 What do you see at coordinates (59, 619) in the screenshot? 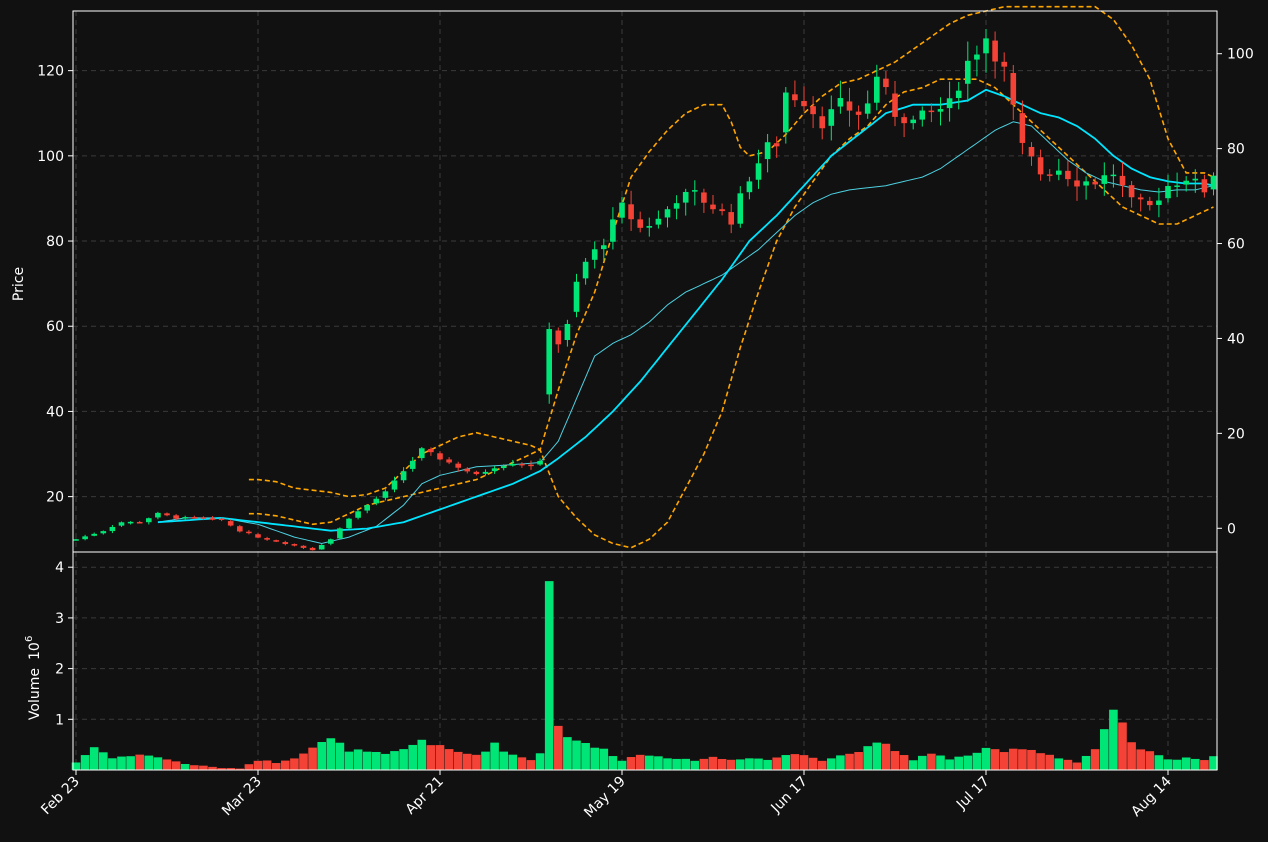
I see `volume-tick-label: 3` at bounding box center [59, 619].